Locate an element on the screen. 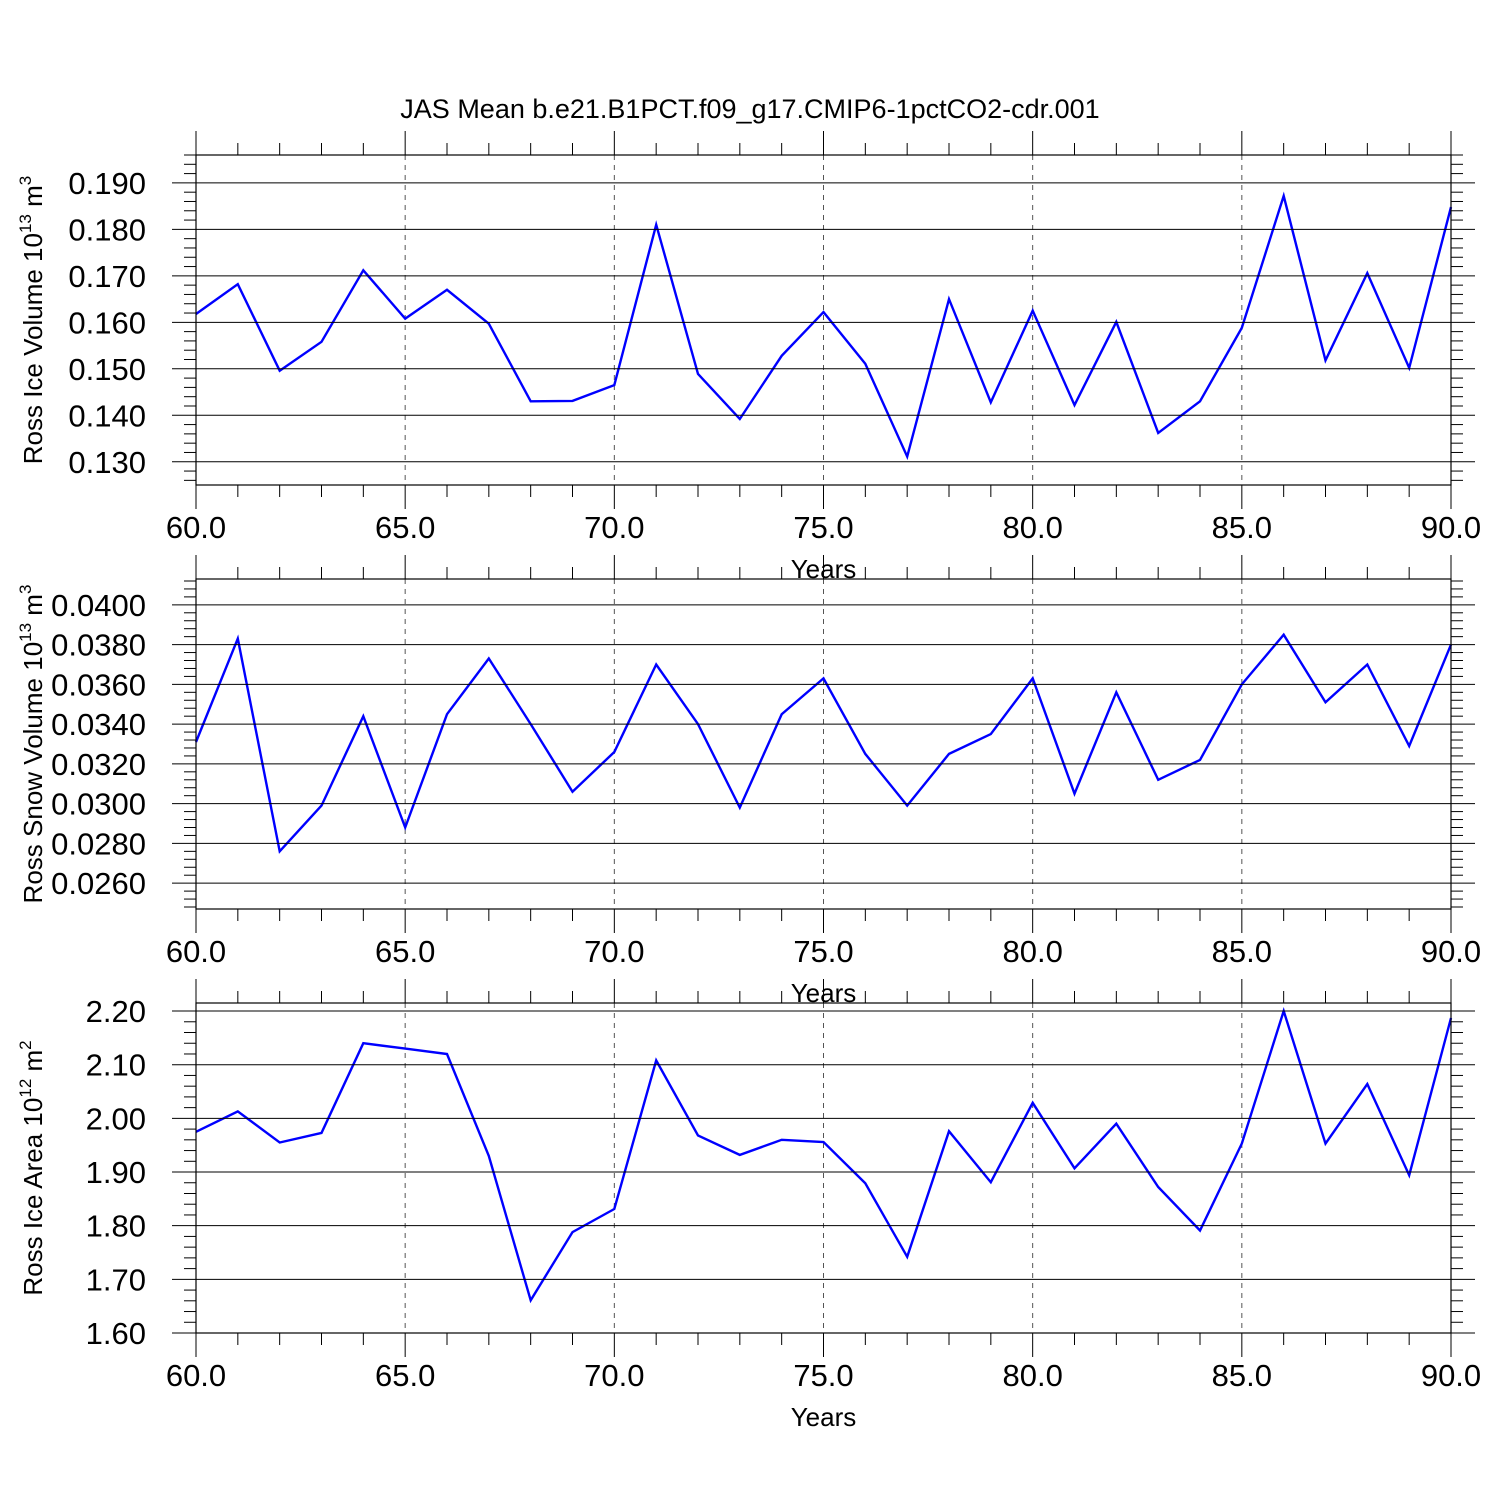 This screenshot has width=1500, height=1505. y-tick-label: 0.180 is located at coordinates (107, 229).